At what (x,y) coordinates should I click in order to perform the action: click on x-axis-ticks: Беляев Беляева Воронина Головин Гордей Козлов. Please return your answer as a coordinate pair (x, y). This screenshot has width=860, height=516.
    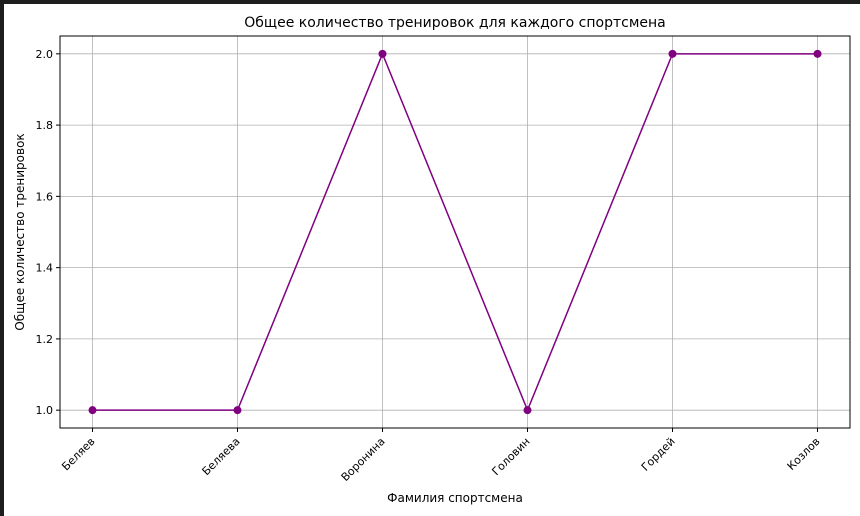
    Looking at the image, I should click on (441, 456).